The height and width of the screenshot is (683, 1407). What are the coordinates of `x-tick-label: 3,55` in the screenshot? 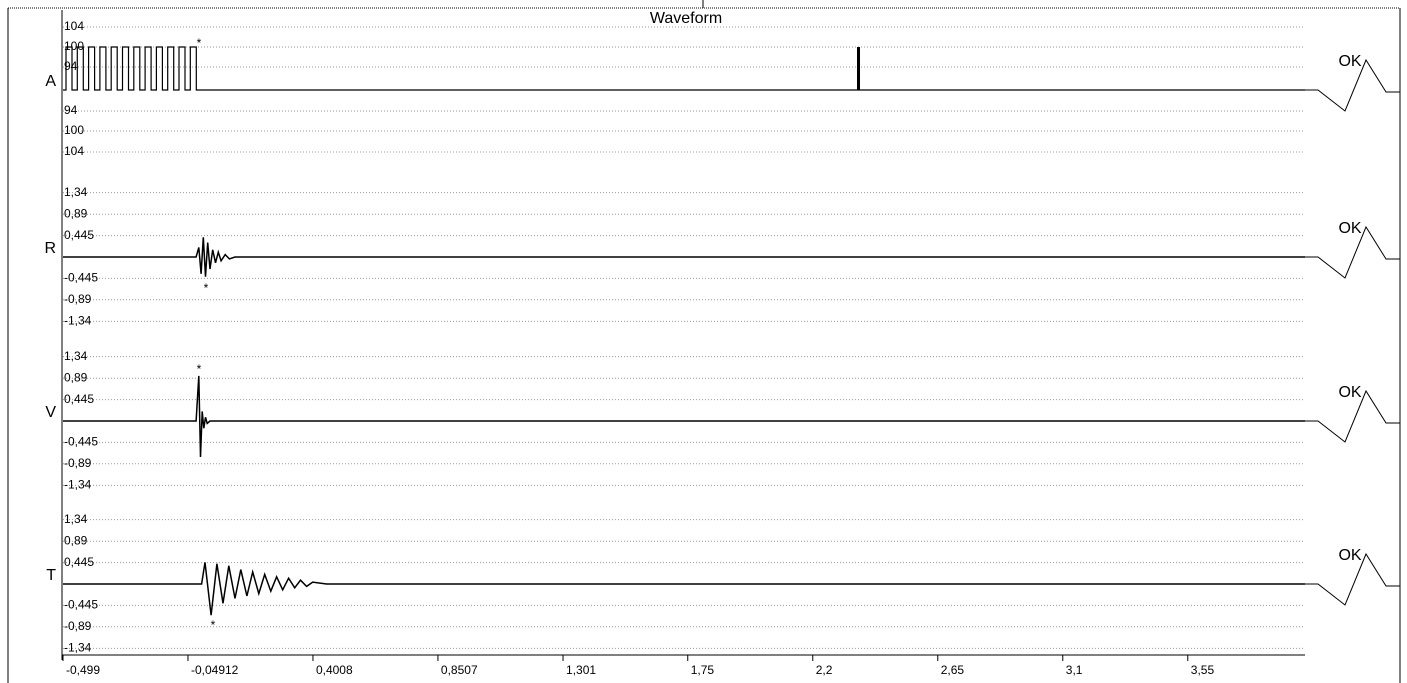 It's located at (1203, 670).